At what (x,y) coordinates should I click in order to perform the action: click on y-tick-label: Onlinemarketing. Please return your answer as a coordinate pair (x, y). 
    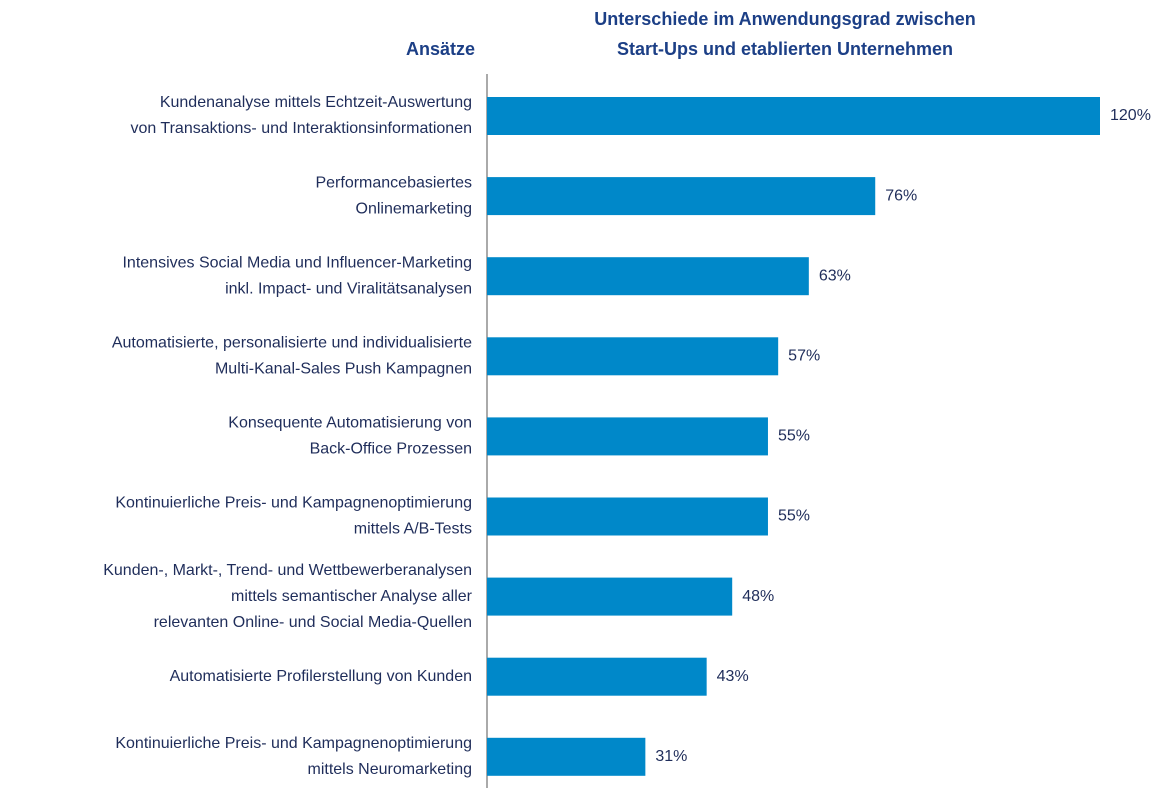
    Looking at the image, I should click on (414, 208).